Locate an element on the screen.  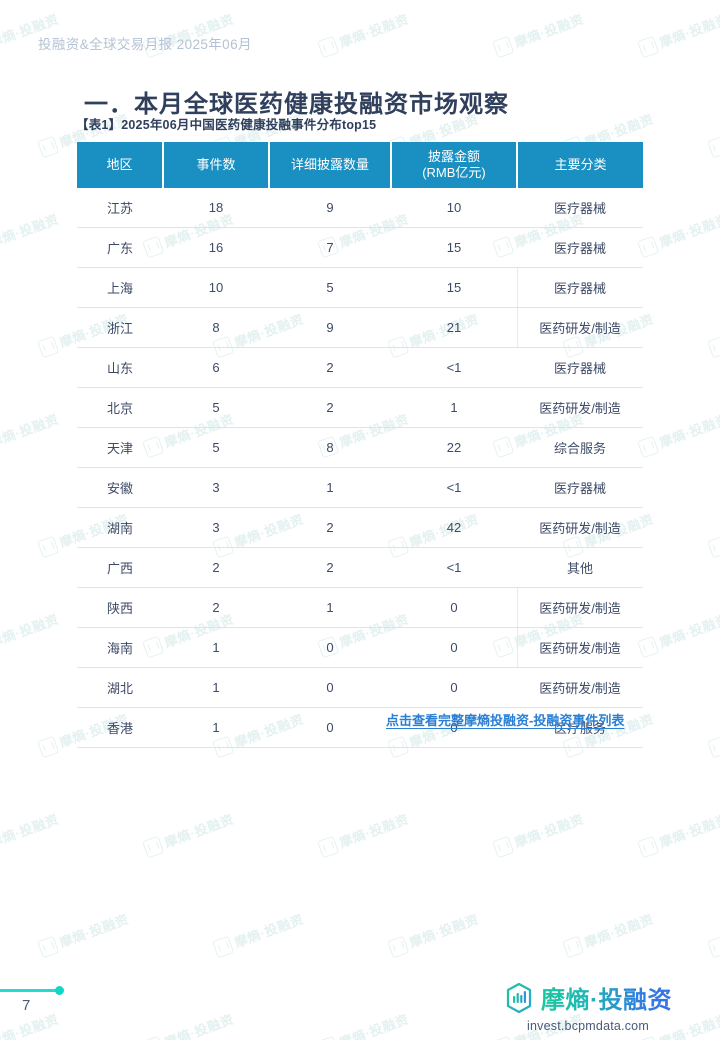
cell-region: 广西 is located at coordinates (120, 567).